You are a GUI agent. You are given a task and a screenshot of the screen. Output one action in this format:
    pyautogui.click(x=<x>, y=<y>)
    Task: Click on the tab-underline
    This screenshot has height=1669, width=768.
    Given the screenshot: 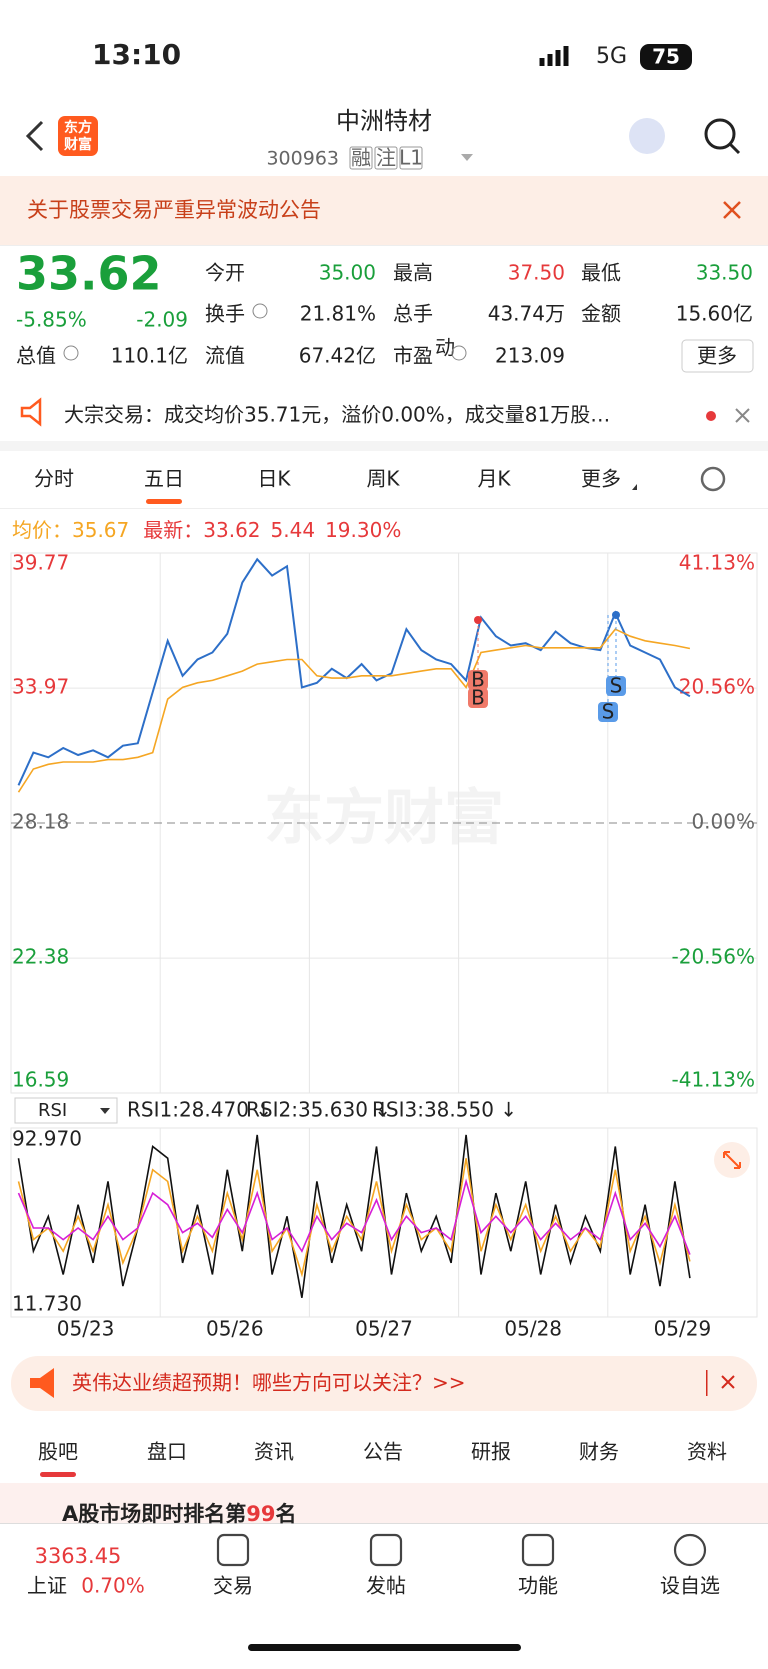 What is the action you would take?
    pyautogui.click(x=164, y=501)
    